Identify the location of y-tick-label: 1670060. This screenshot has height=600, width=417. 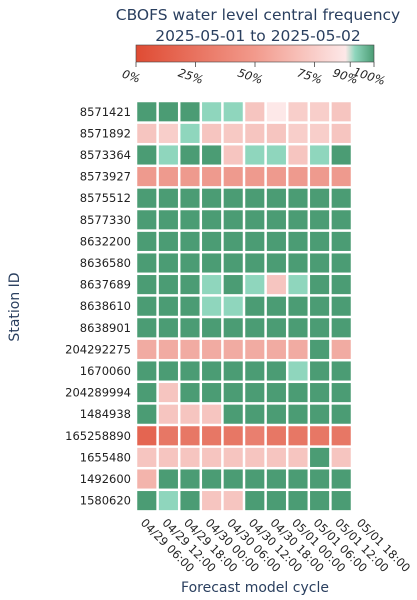
(105, 371).